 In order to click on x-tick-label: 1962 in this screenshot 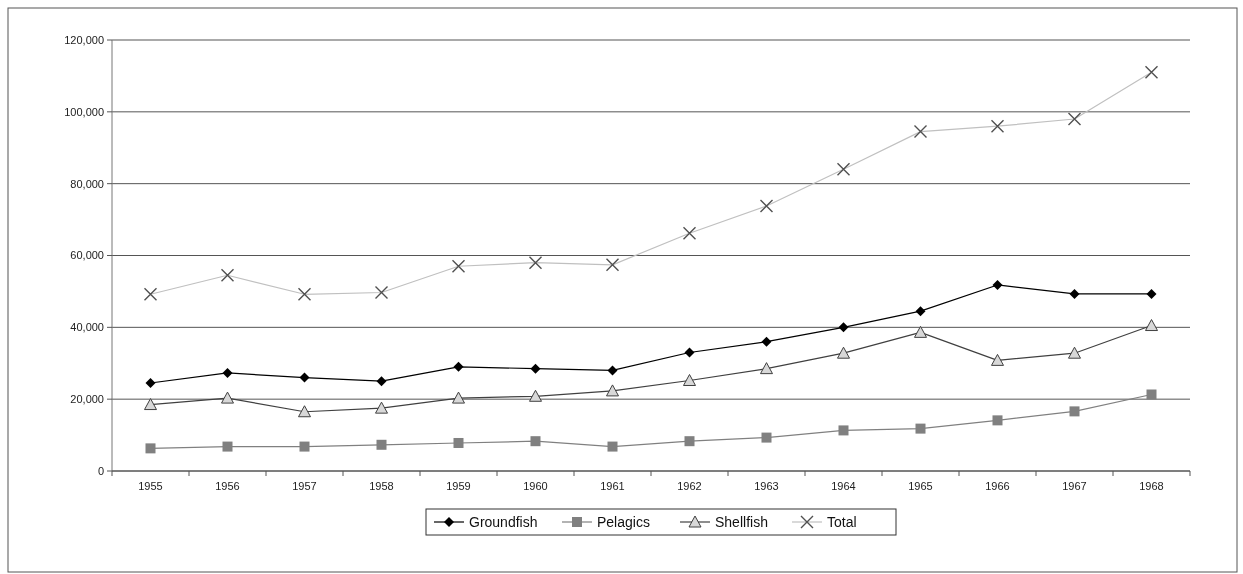, I will do `click(689, 486)`.